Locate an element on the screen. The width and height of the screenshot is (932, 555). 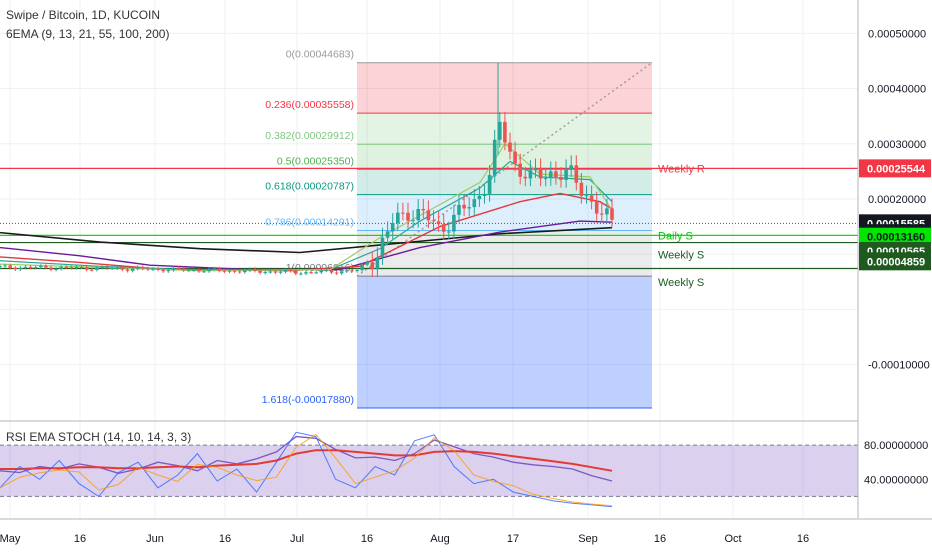
symbol-title: Swipe / Bitcoin, 1D, KUCOIN is located at coordinates (83, 15).